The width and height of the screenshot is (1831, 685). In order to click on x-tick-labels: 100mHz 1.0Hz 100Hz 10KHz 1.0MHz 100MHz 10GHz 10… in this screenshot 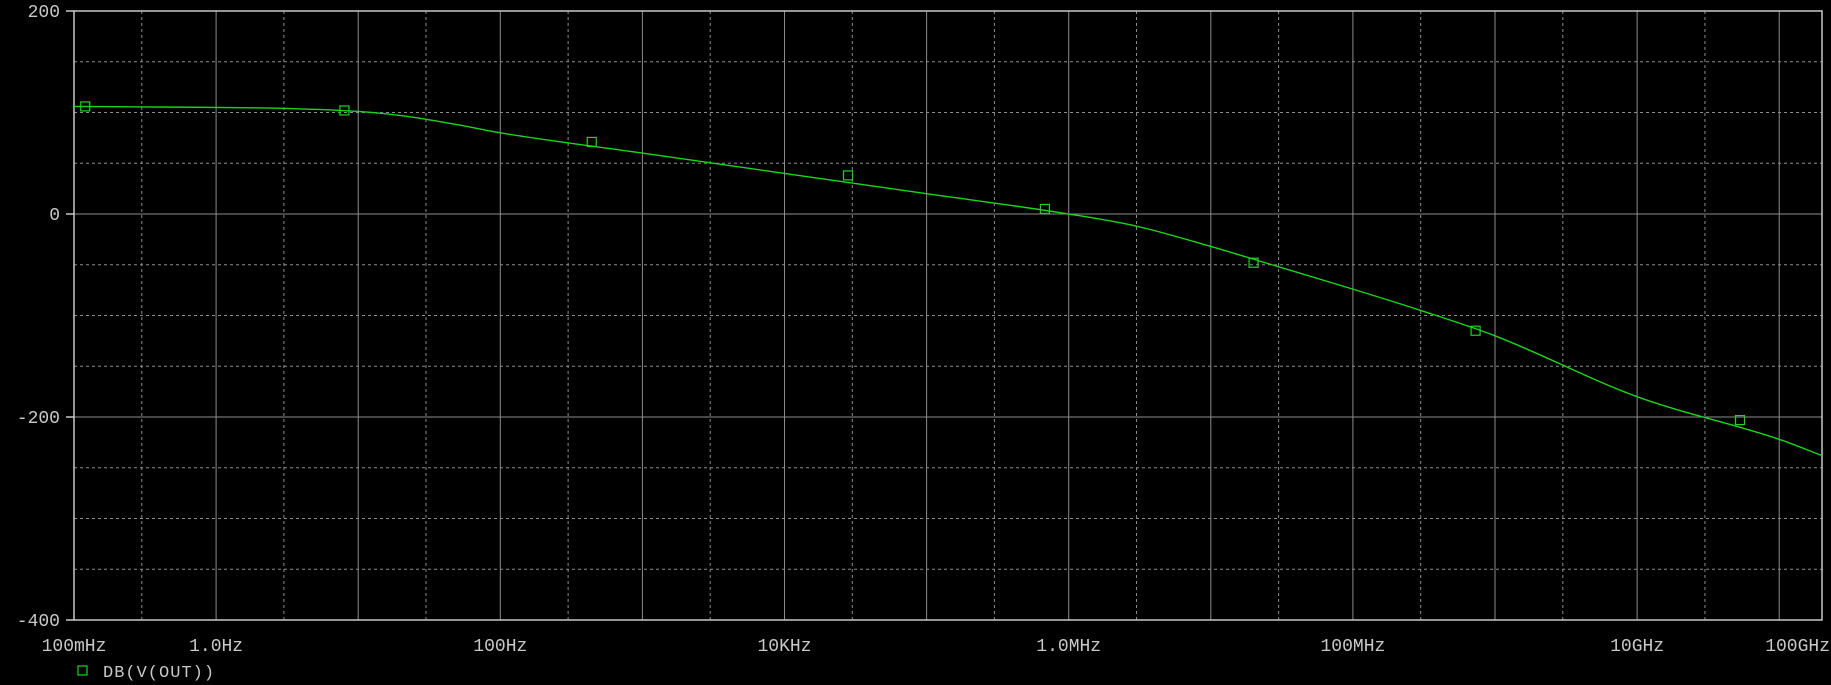, I will do `click(936, 647)`.